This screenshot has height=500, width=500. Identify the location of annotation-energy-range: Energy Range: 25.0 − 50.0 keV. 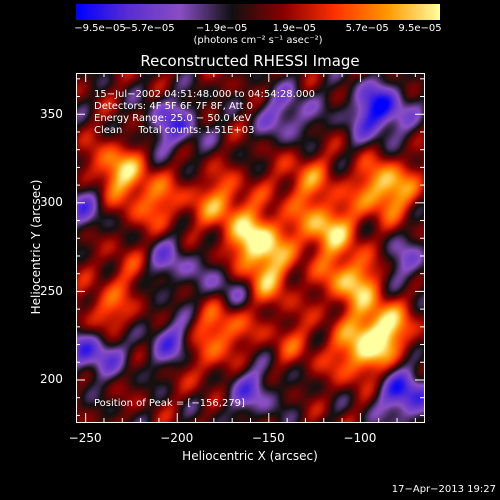
(173, 118).